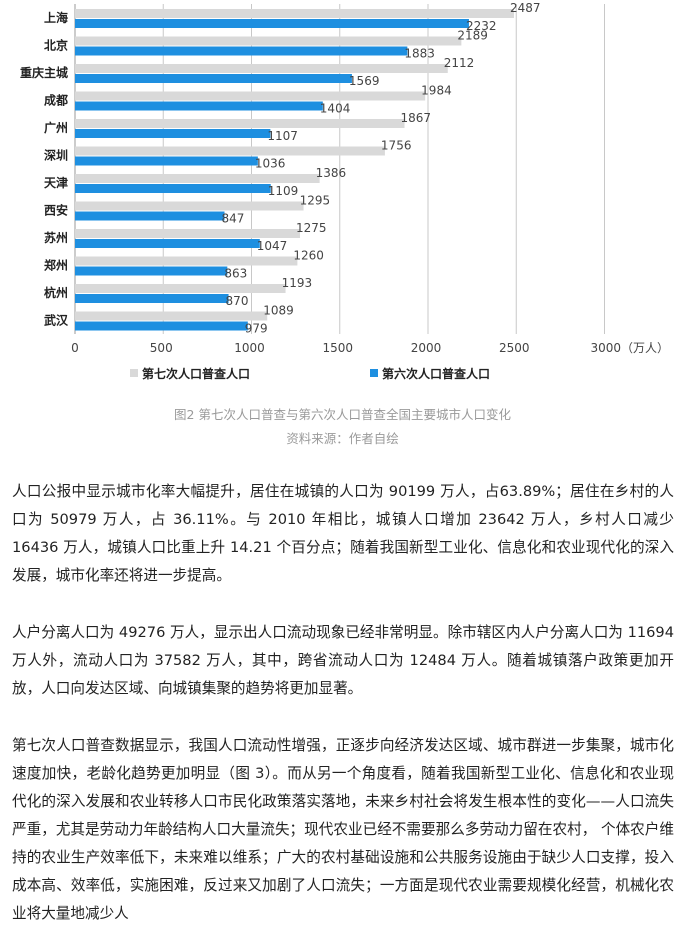 The height and width of the screenshot is (928, 685). I want to click on x-tick-label: 3000（万人）, so click(630, 348).